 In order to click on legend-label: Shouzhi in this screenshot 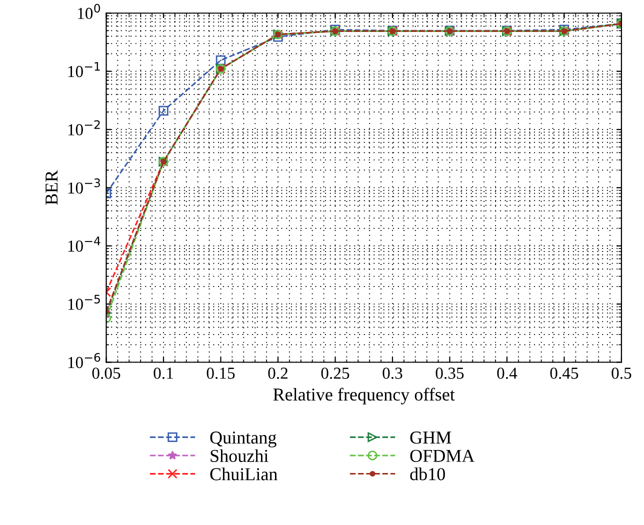, I will do `click(239, 455)`.